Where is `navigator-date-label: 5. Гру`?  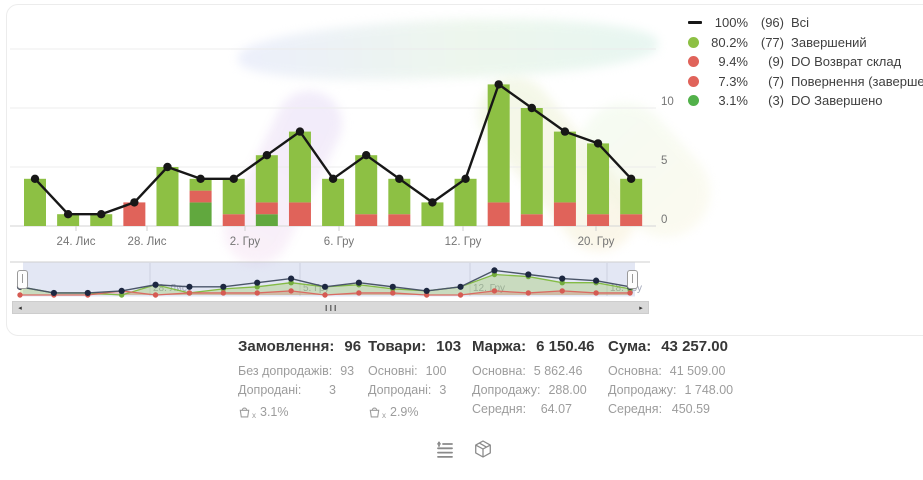 navigator-date-label: 5. Гру is located at coordinates (316, 288).